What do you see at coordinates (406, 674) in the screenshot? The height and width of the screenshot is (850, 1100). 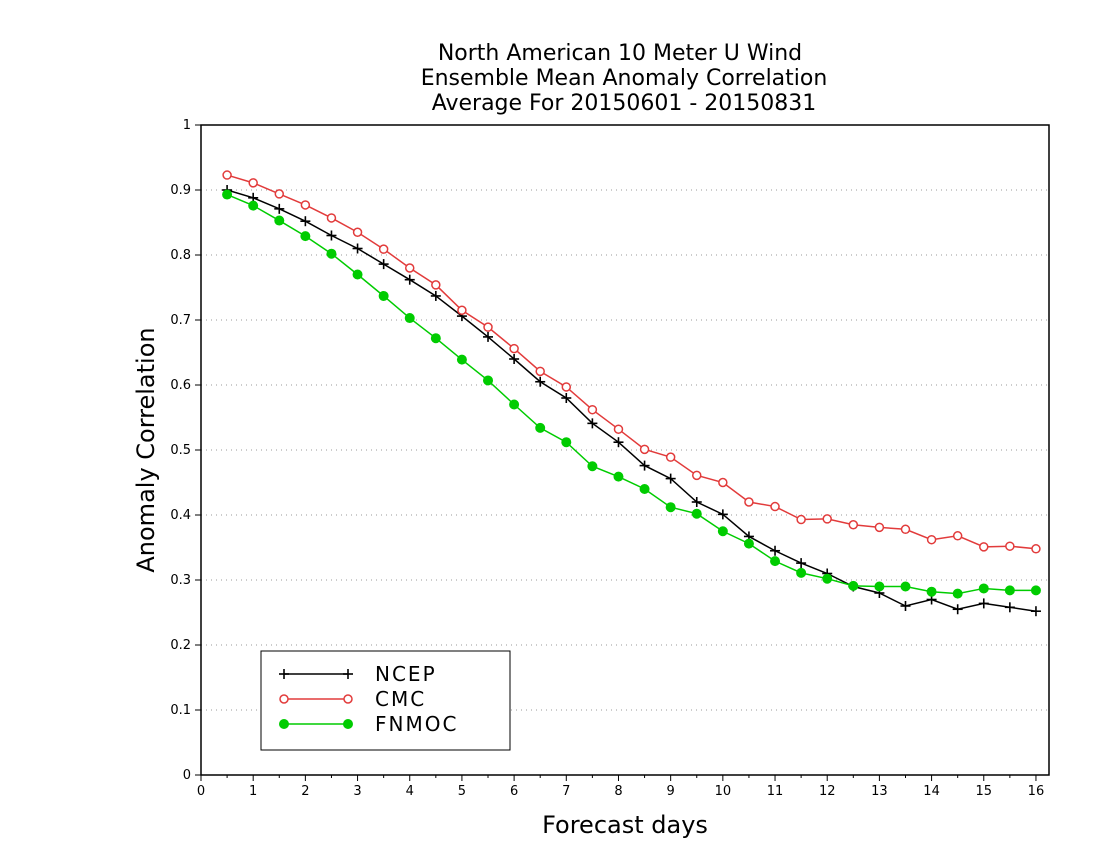 I see `legend-label-ncep: NCEP` at bounding box center [406, 674].